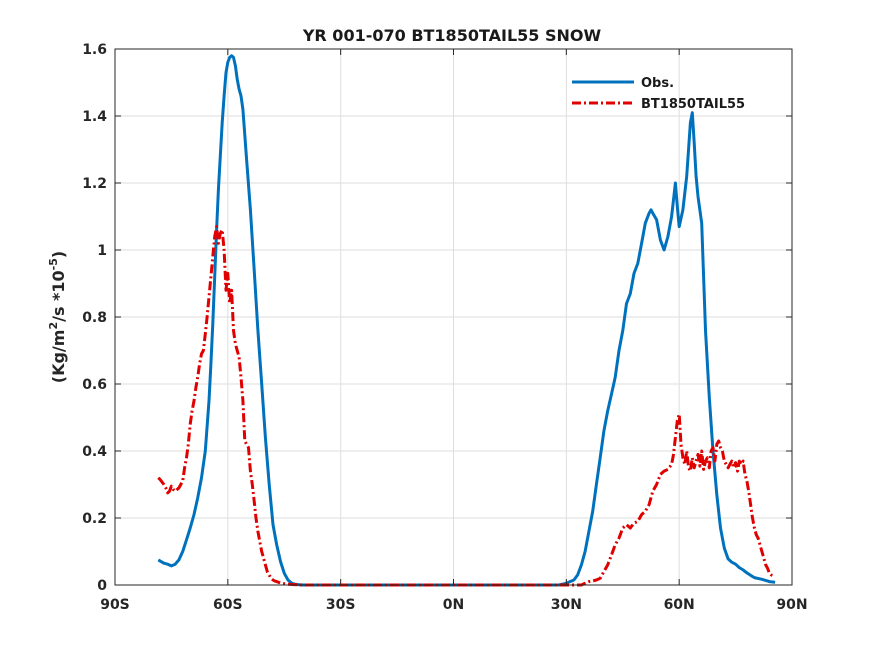 The width and height of the screenshot is (875, 656). I want to click on y-tick-label: 1, so click(102, 251).